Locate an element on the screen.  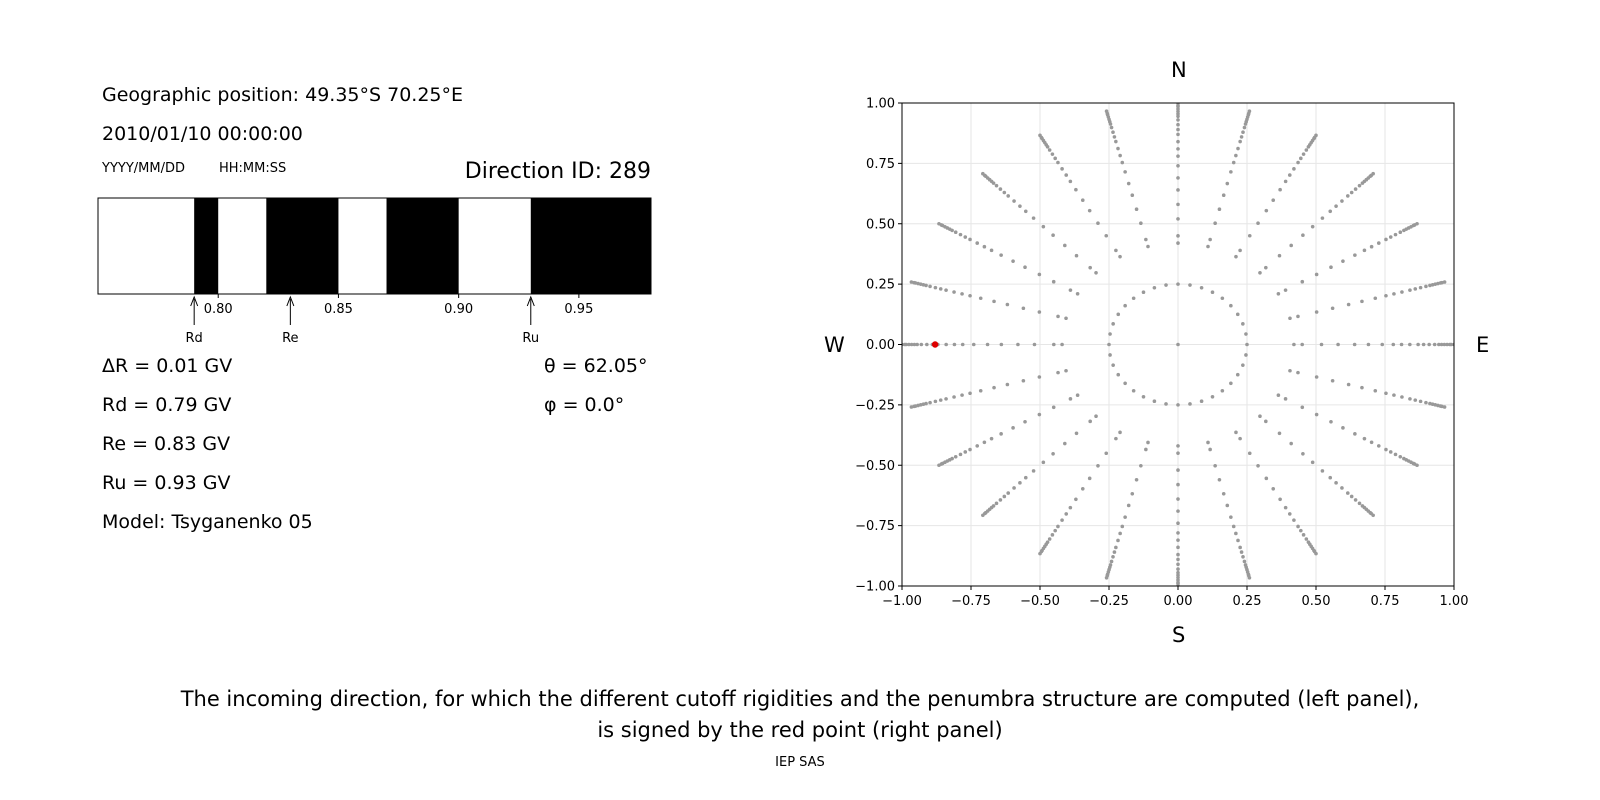
footer-credit: IEP SAS is located at coordinates (800, 762).